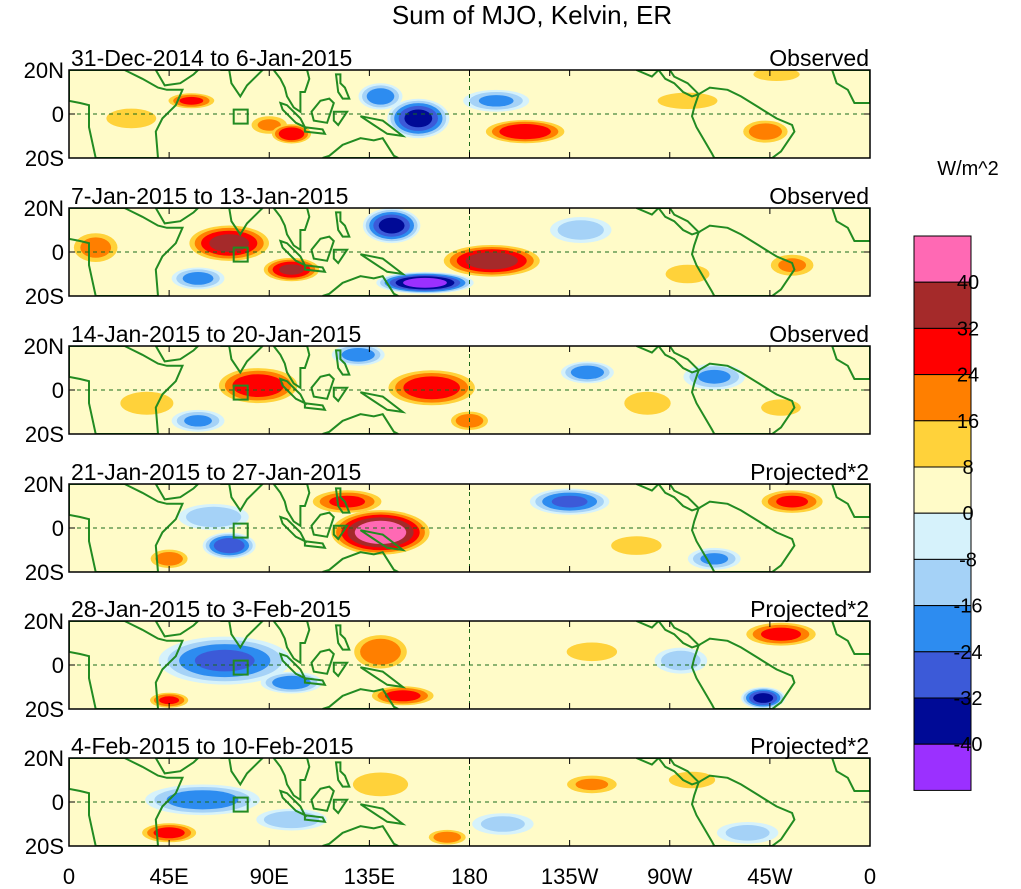 This screenshot has width=1021, height=889. Describe the element at coordinates (967, 468) in the screenshot. I see `colorbar-label: 8` at that location.